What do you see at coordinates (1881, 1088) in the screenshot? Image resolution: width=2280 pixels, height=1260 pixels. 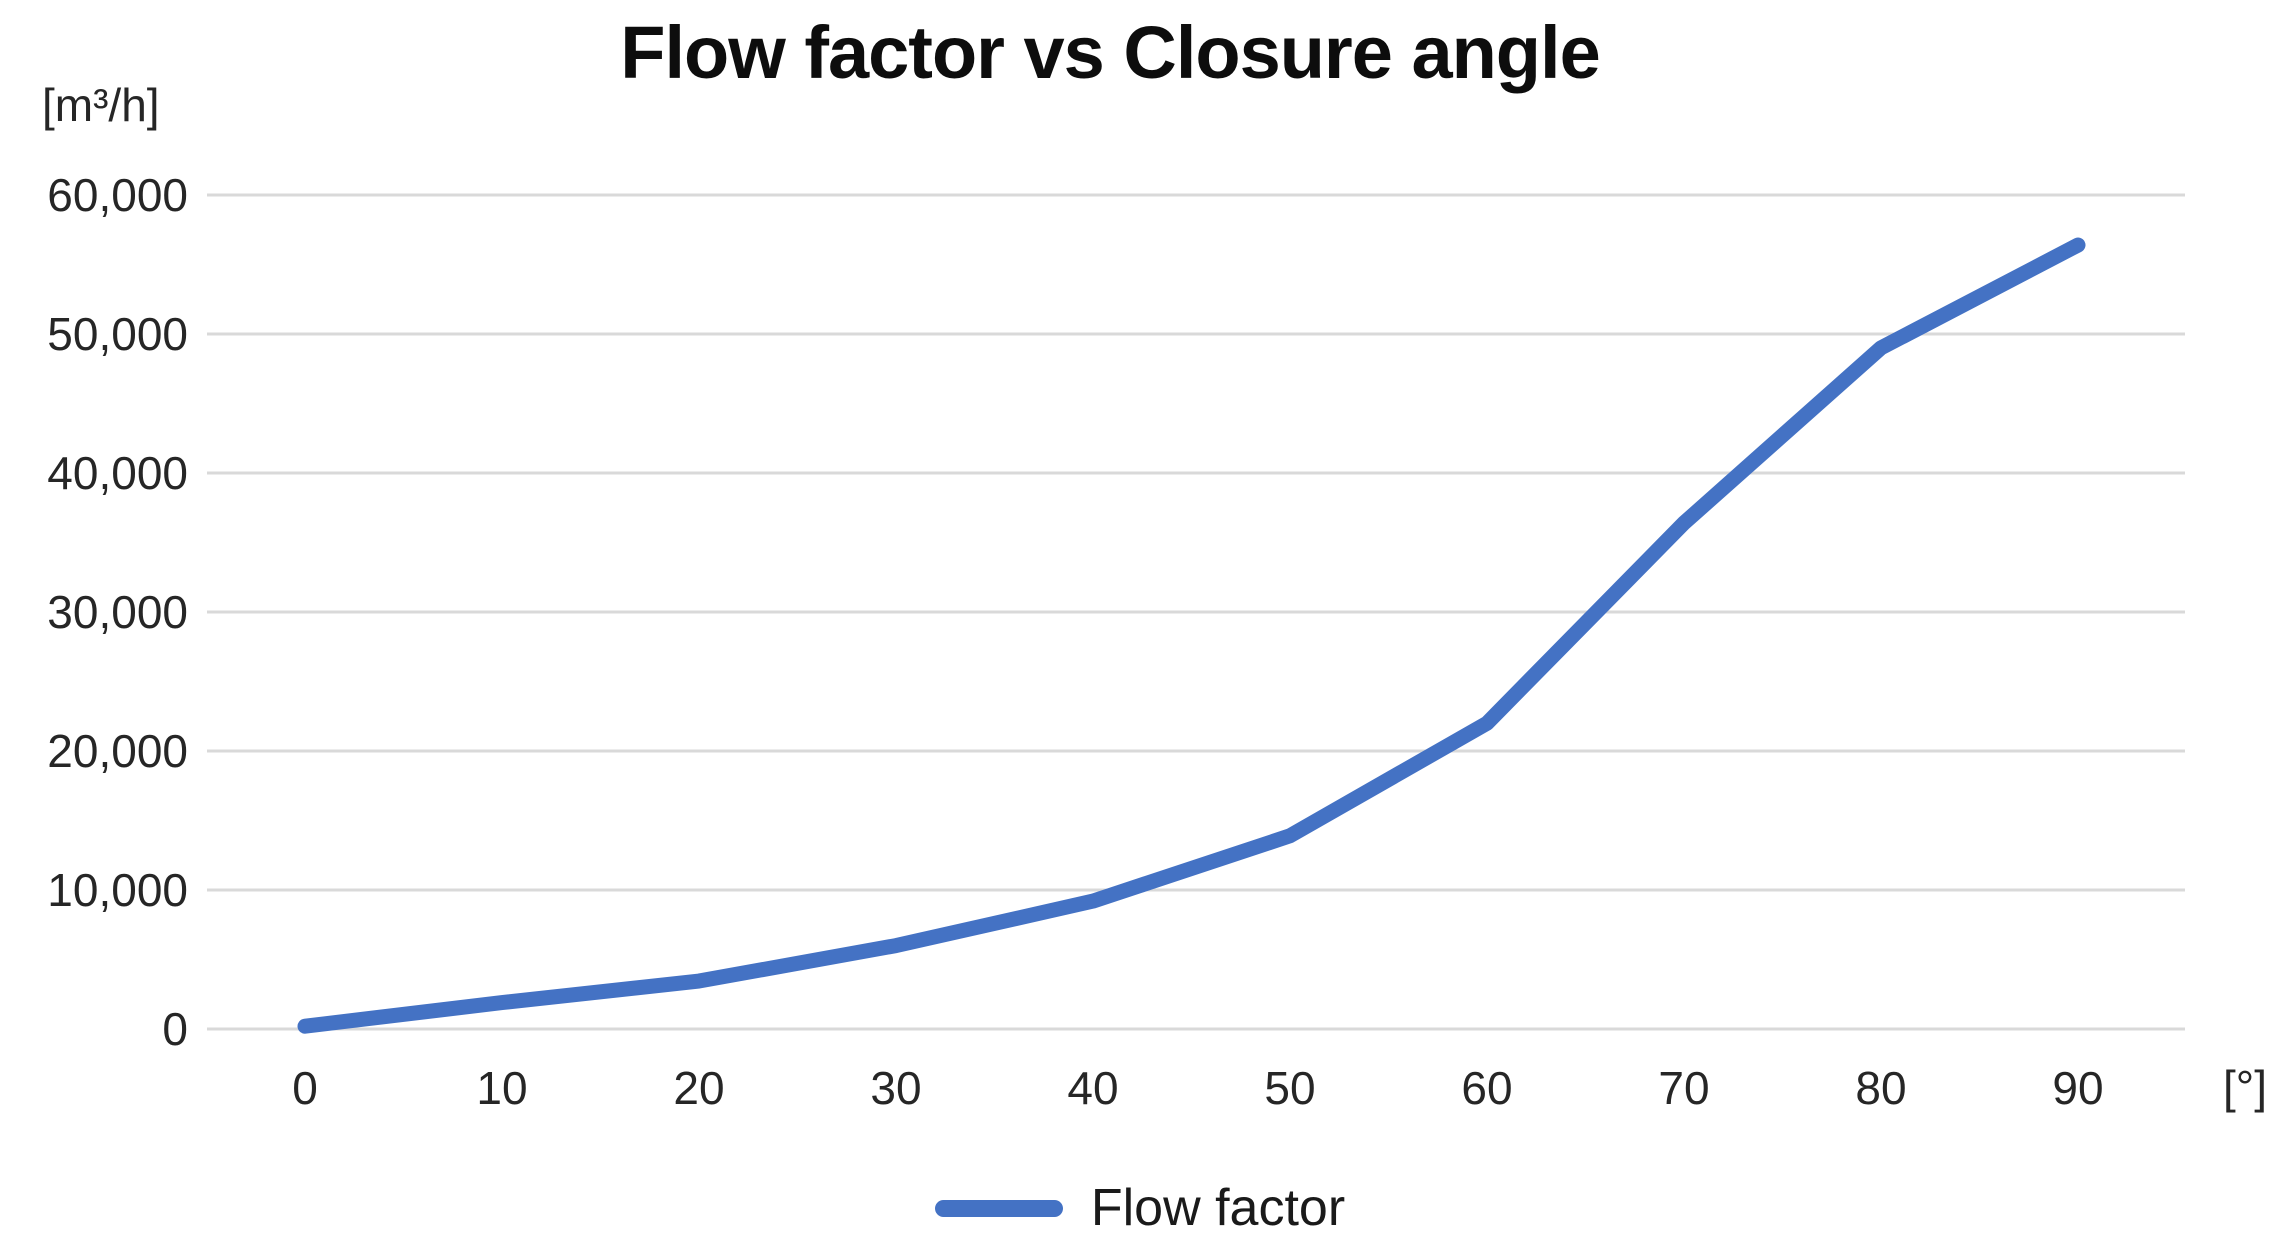 I see `x-tick-label-80: 80` at bounding box center [1881, 1088].